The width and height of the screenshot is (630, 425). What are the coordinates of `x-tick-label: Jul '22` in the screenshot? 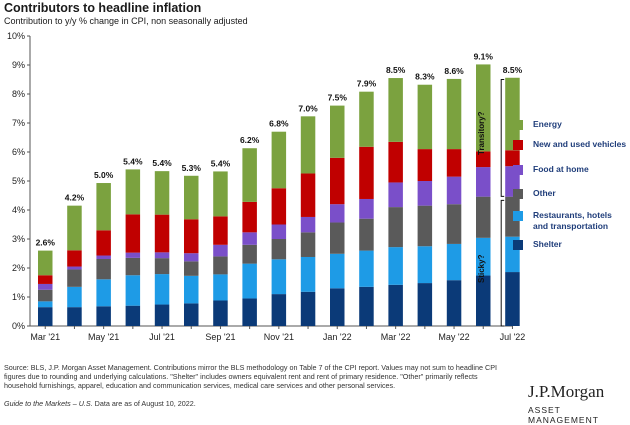 It's located at (513, 337).